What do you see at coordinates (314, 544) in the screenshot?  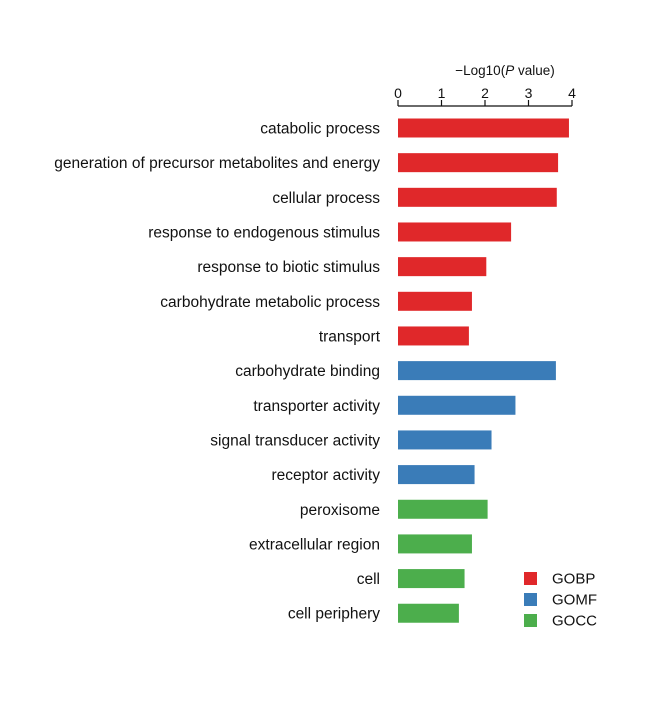 I see `category-label: extracellular region` at bounding box center [314, 544].